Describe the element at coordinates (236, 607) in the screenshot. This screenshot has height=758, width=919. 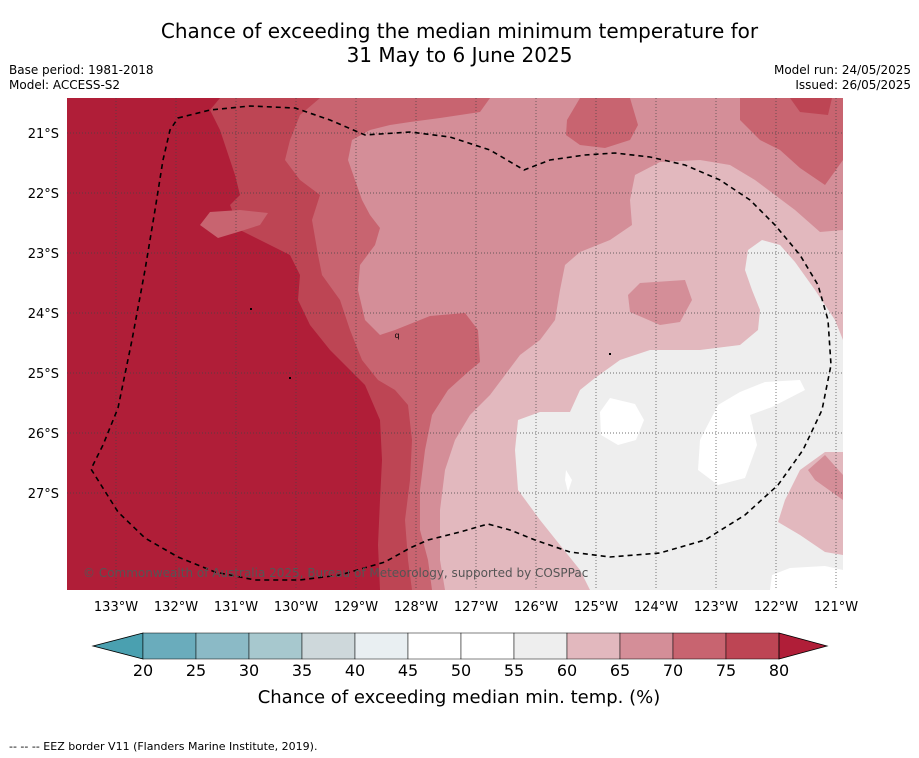
I see `lon-label: 131°W` at that location.